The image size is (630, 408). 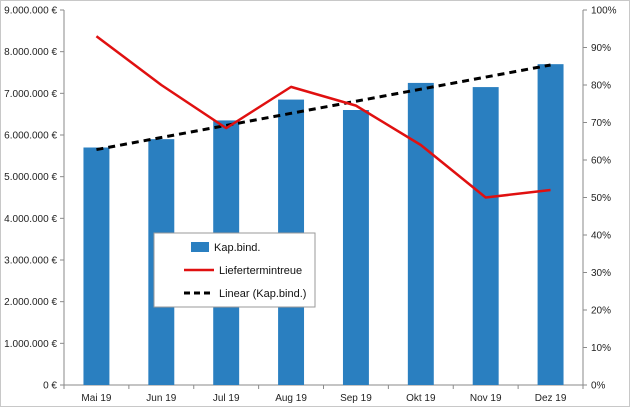 I want to click on legend-label: Liefertermintreue, so click(x=260, y=271).